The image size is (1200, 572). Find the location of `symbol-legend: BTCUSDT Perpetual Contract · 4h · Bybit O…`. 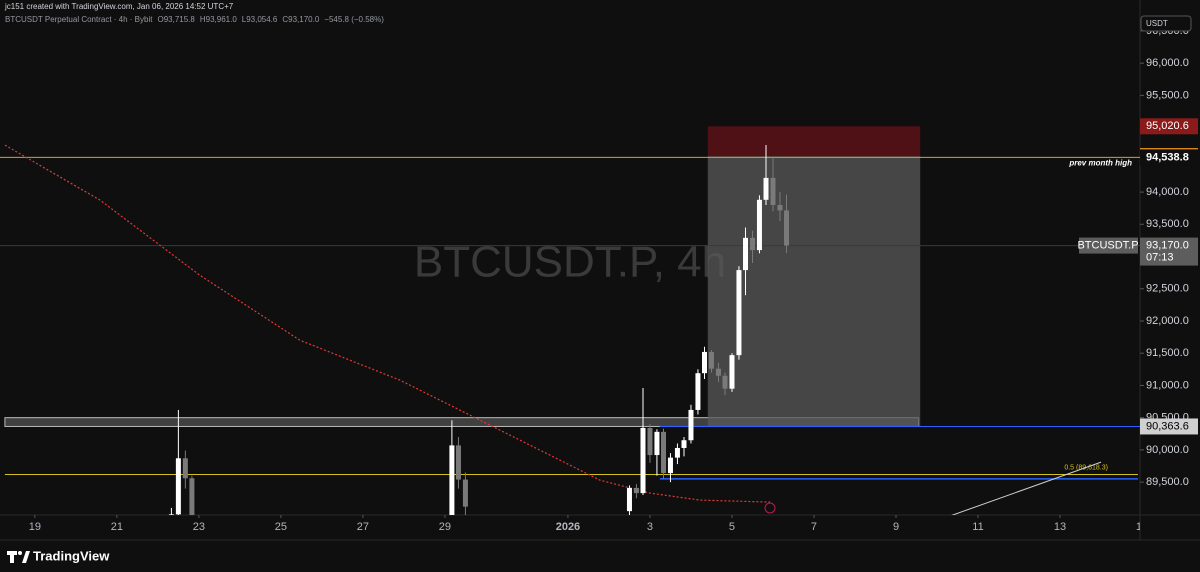

symbol-legend: BTCUSDT Perpetual Contract · 4h · Bybit O… is located at coordinates (194, 19).